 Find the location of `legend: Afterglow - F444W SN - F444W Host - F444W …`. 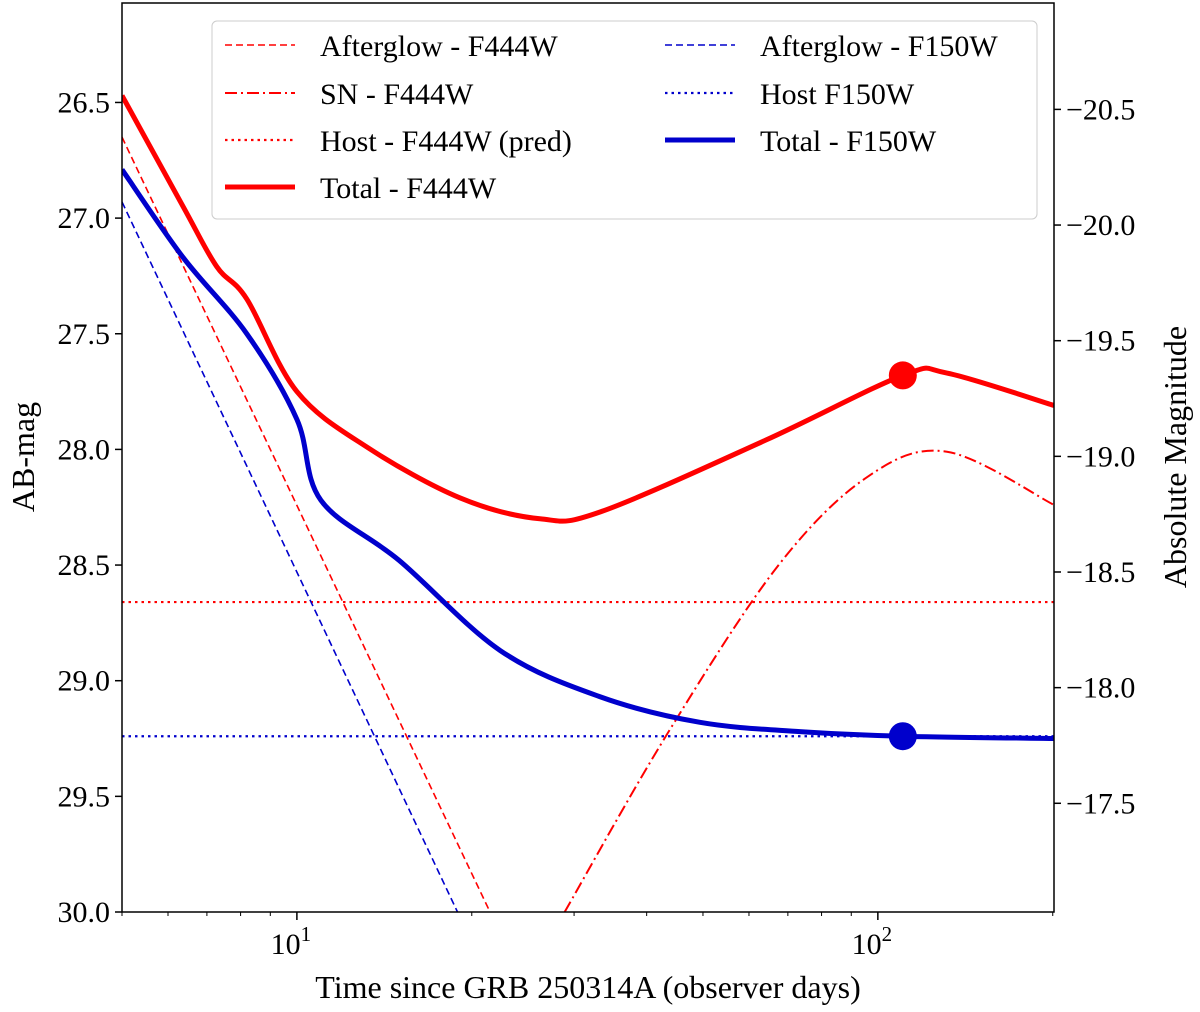

legend: Afterglow - F444W SN - F444W Host - F444W … is located at coordinates (624, 120).